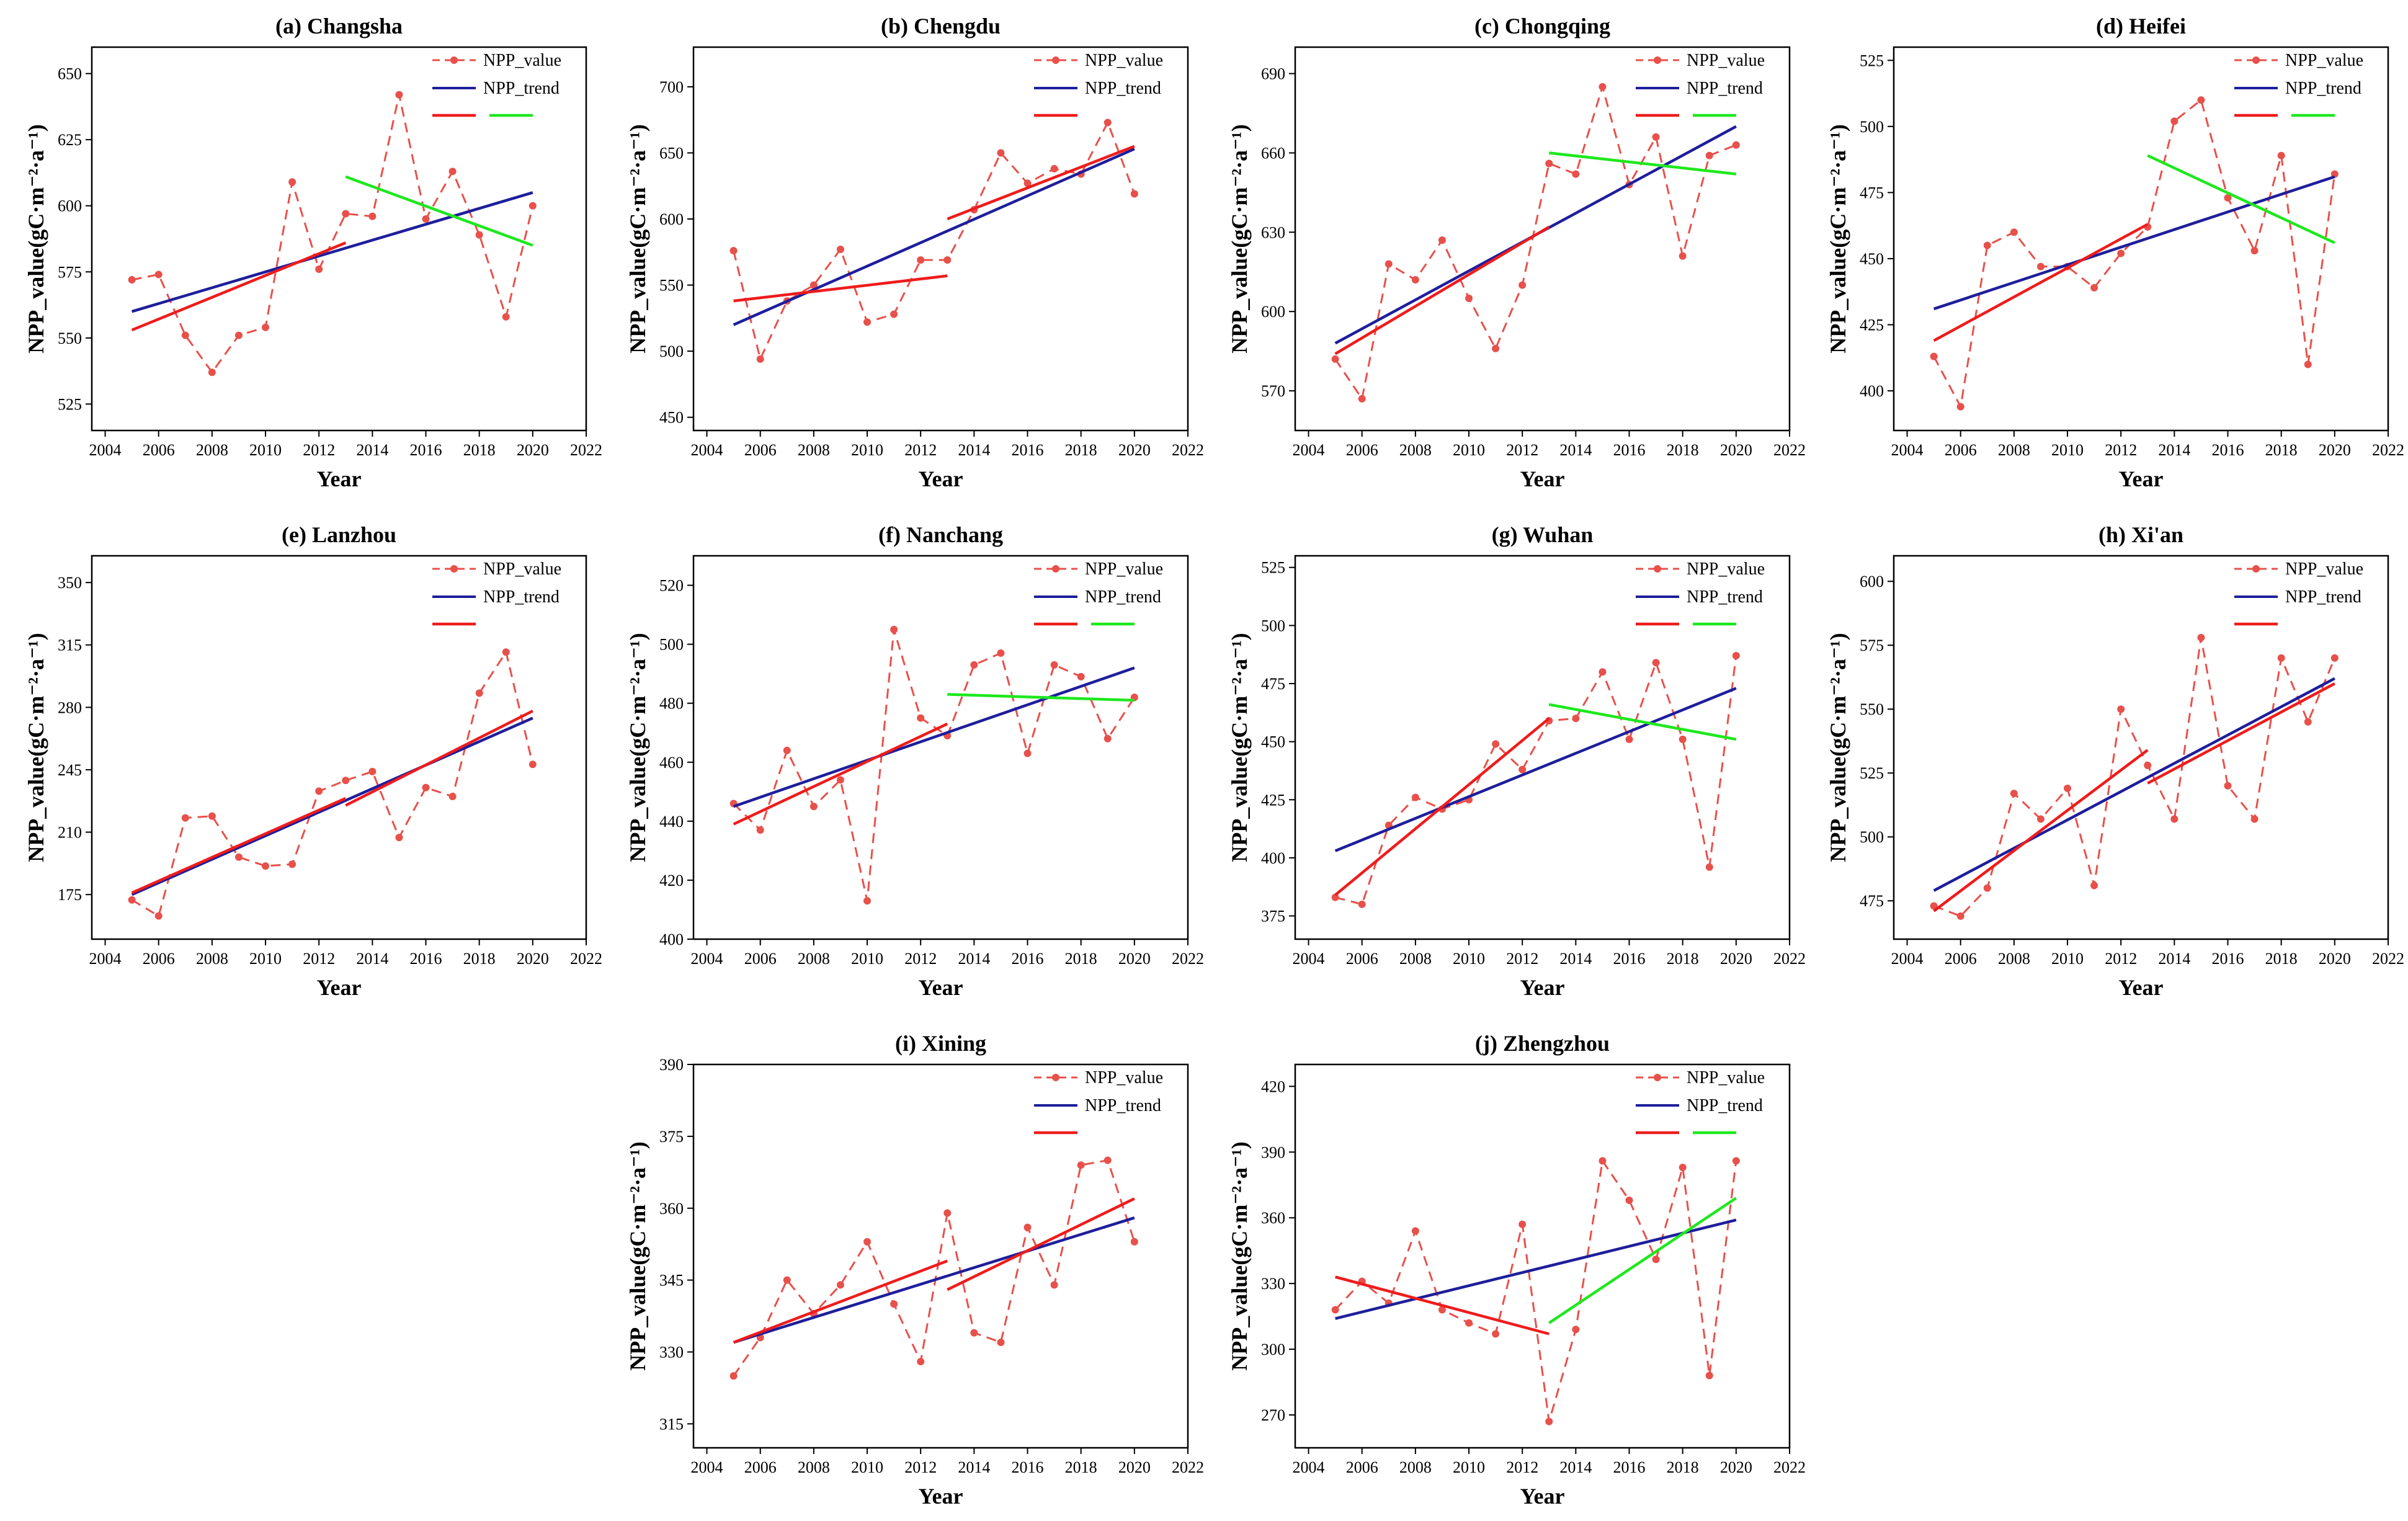 The image size is (2408, 1521). I want to click on y-tick-label: 520, so click(671, 586).